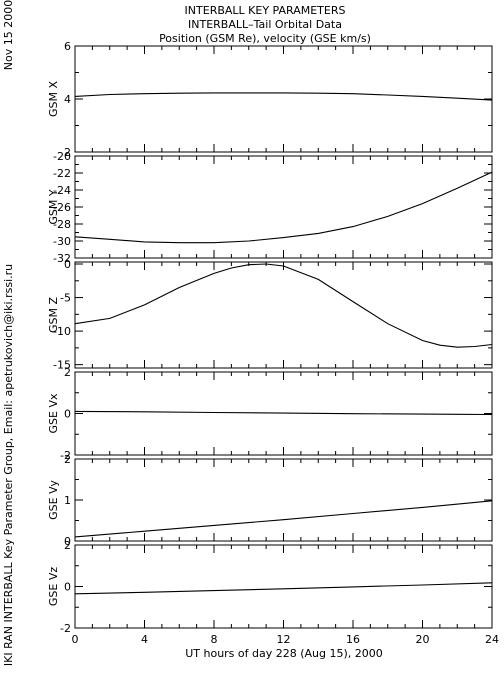 The image size is (504, 684). I want to click on side-date: Nov 15 2000, so click(8, 35).